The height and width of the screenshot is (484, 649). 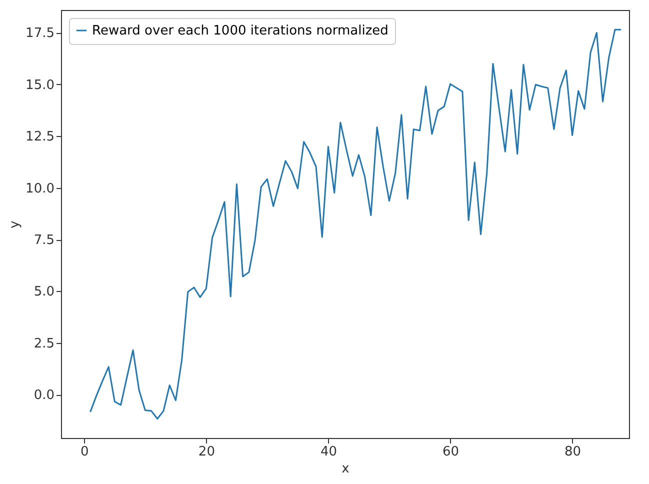 What do you see at coordinates (84, 452) in the screenshot?
I see `x-tick-label: 0` at bounding box center [84, 452].